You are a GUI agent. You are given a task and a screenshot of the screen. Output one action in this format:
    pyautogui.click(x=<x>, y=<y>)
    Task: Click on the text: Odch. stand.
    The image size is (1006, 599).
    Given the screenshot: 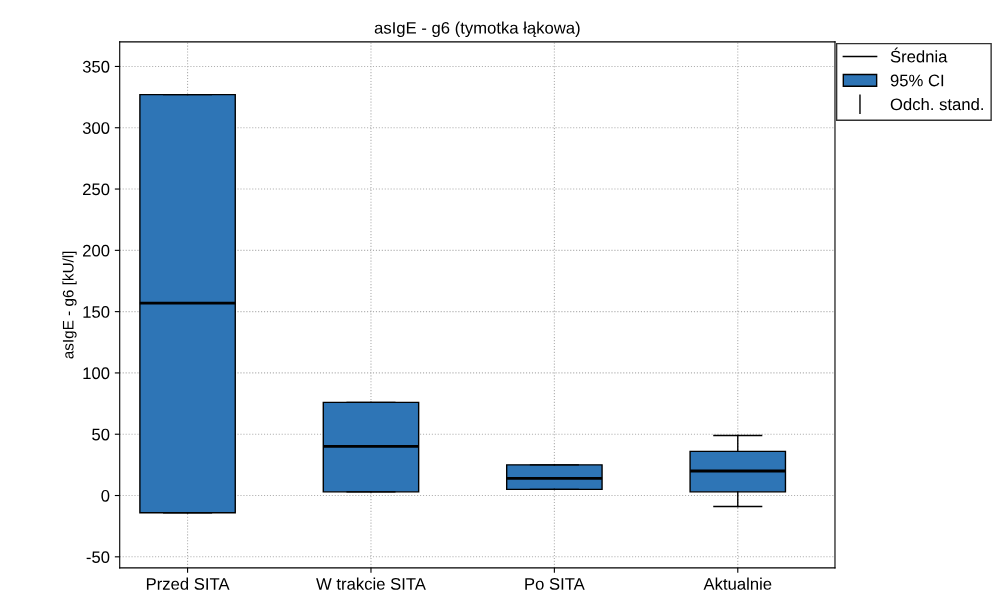 What is the action you would take?
    pyautogui.click(x=936, y=104)
    